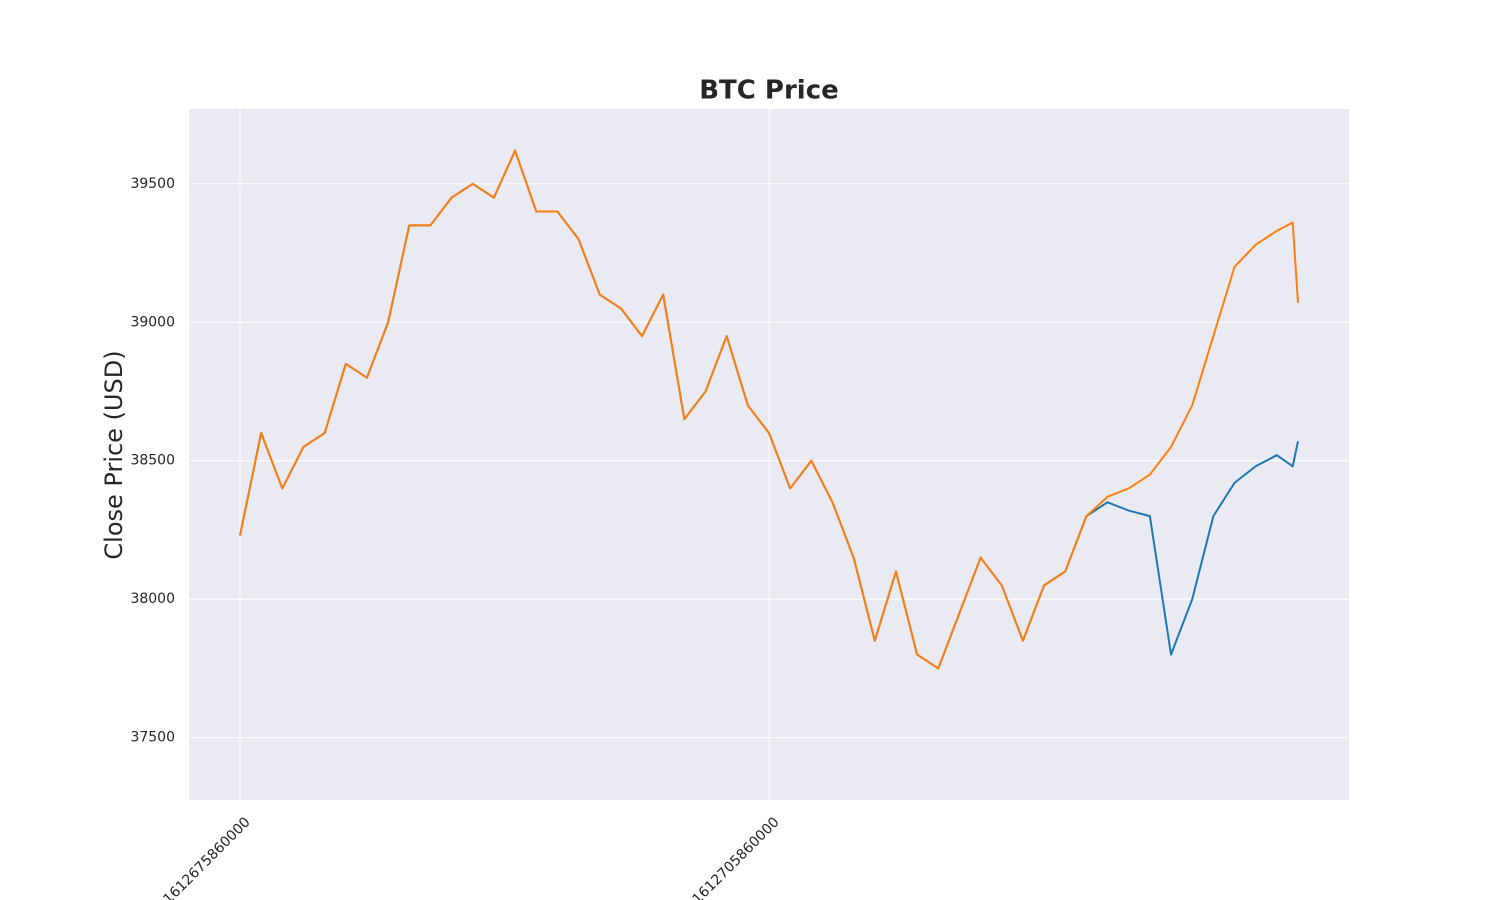  I want to click on y-tick-label: 38500, so click(152, 461).